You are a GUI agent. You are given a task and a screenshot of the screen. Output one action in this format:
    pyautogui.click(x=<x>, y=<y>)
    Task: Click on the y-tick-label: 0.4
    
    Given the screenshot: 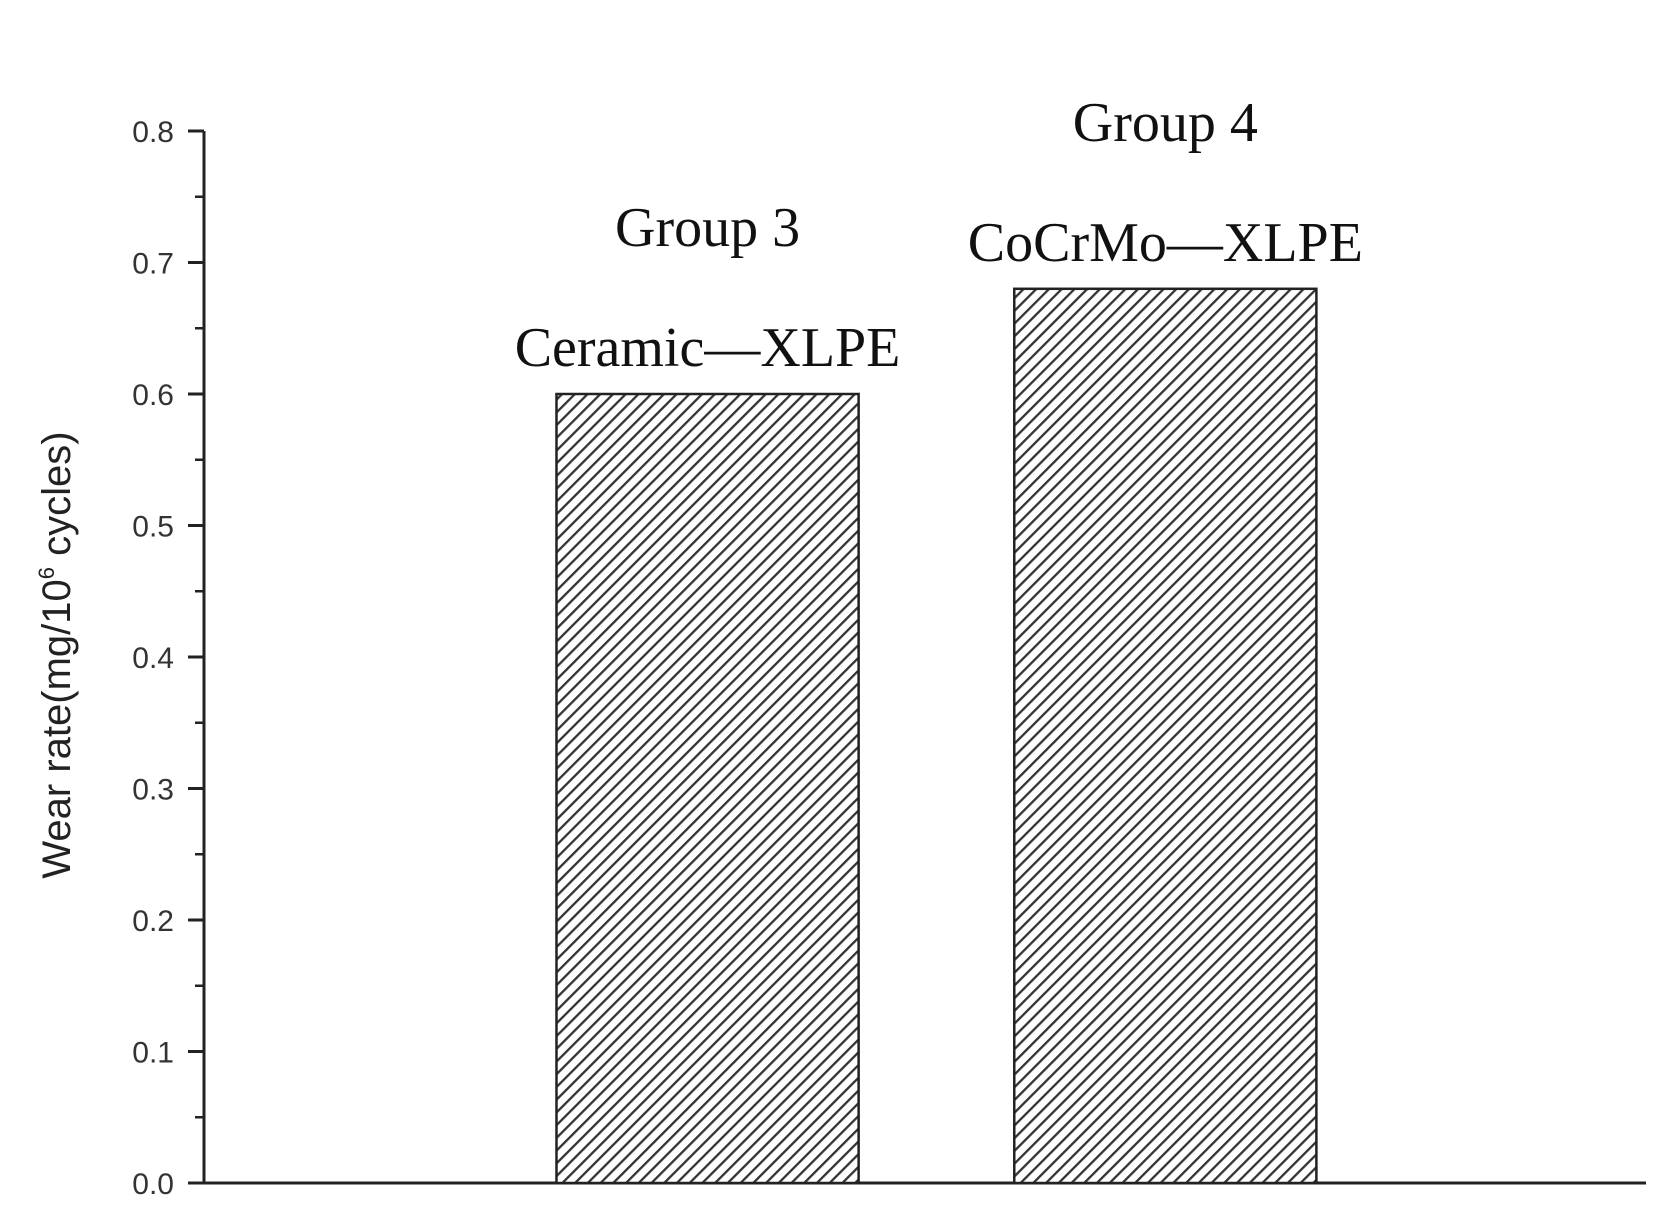 What is the action you would take?
    pyautogui.click(x=153, y=658)
    